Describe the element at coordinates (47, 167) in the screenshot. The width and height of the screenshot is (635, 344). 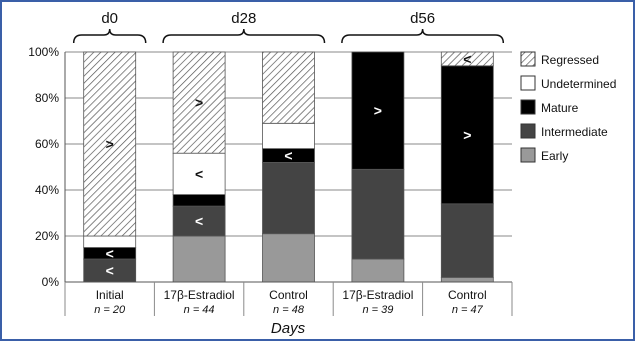
I see `y-axis: 0% 20% 40% 60% 80% 100%` at that location.